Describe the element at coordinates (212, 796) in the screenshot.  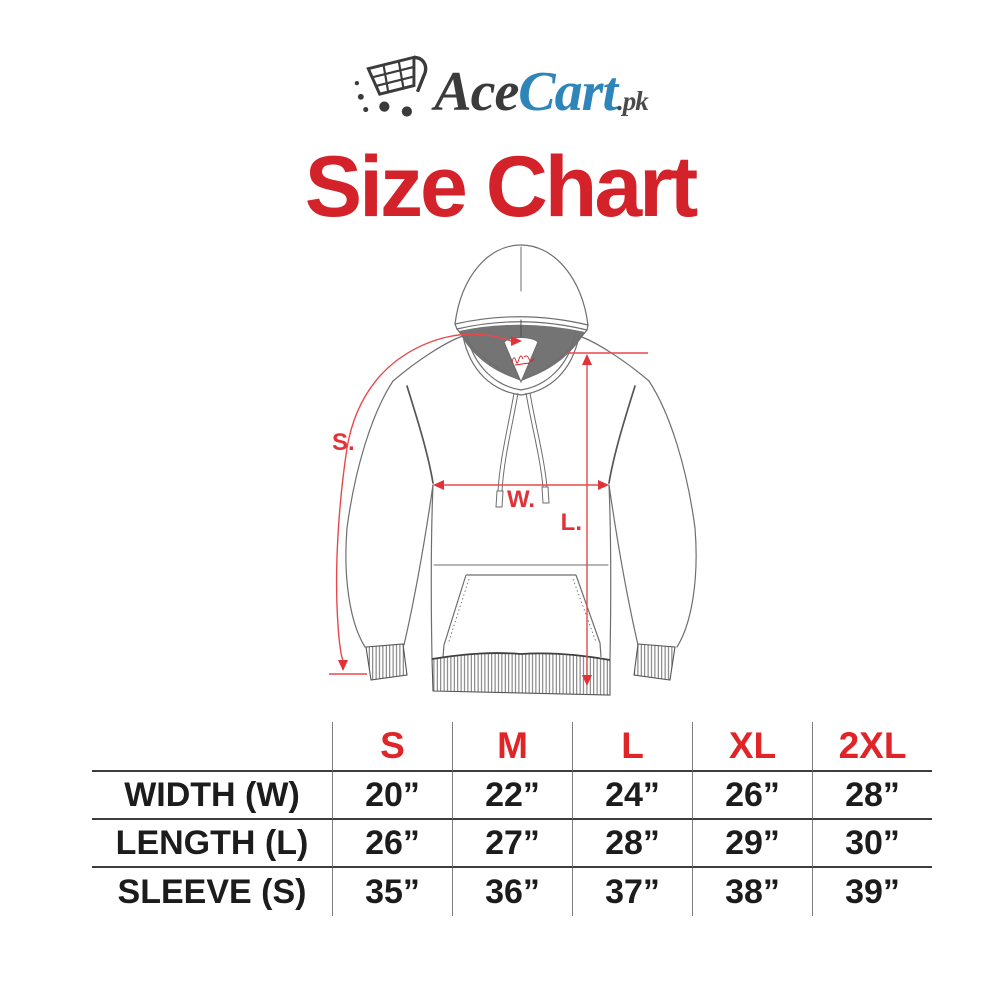
I see `row-label-width: WIDTH (W)` at that location.